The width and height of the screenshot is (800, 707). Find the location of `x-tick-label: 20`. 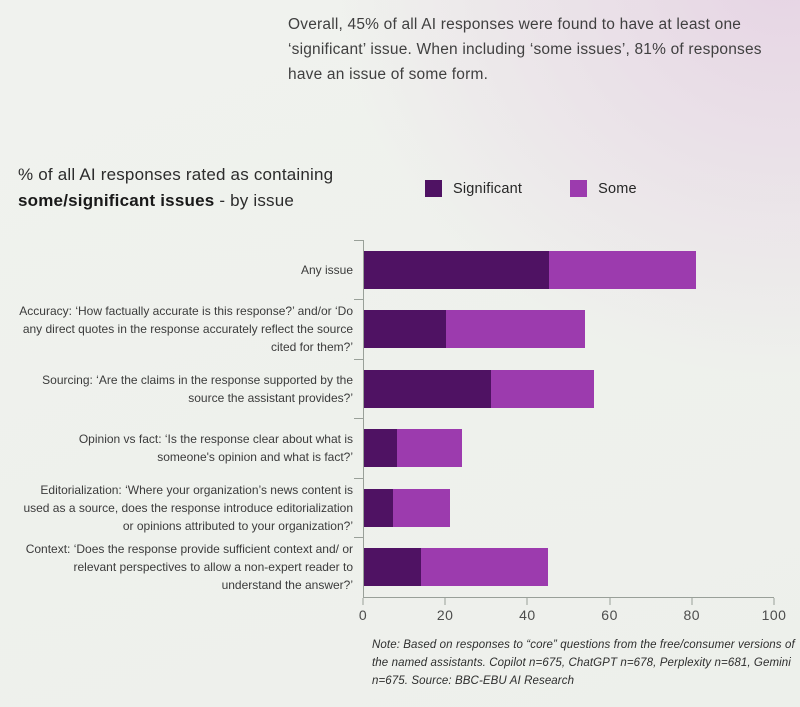

x-tick-label: 20 is located at coordinates (445, 615).